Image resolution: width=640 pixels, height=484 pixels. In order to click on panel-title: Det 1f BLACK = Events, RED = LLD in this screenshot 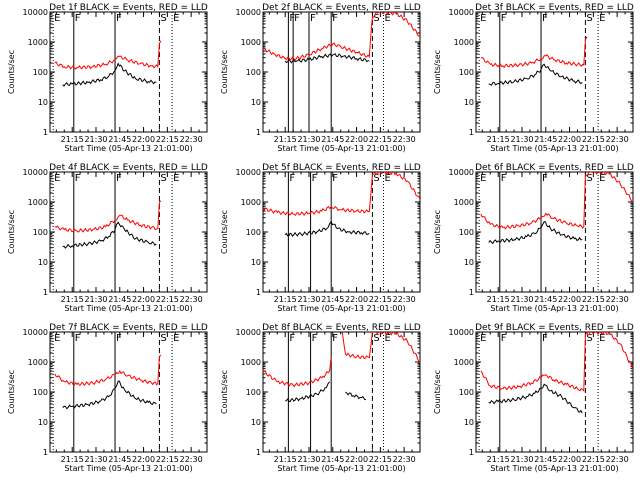, I will do `click(128, 8)`.